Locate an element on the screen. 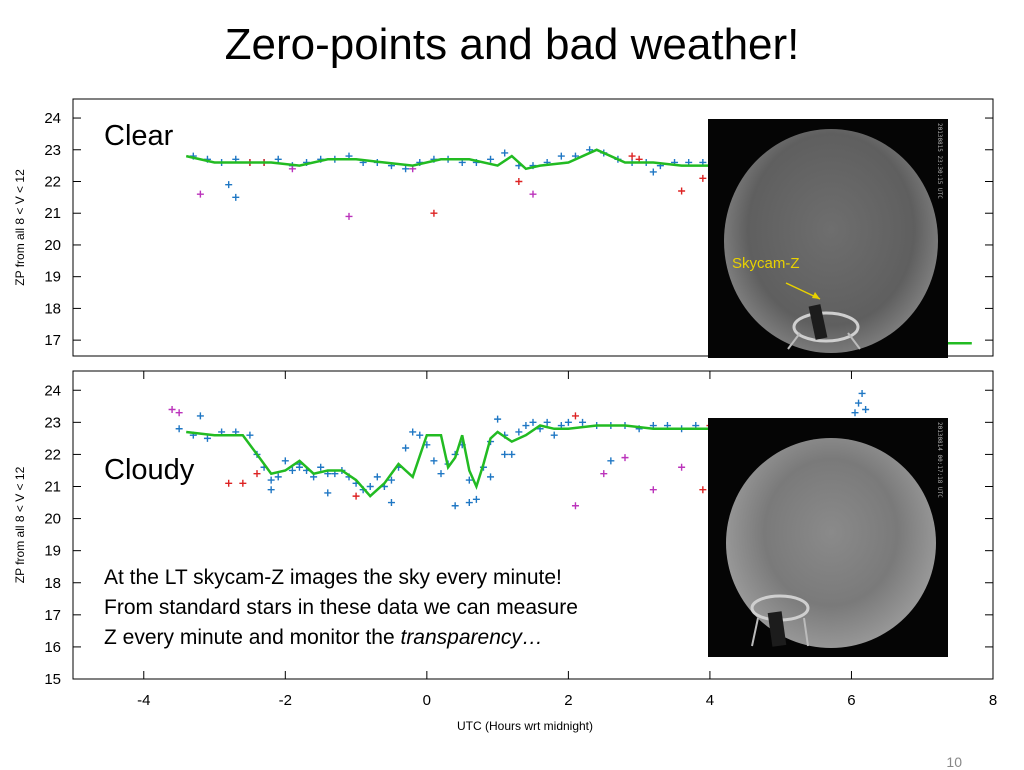  x-tick-label: 2 is located at coordinates (568, 700).